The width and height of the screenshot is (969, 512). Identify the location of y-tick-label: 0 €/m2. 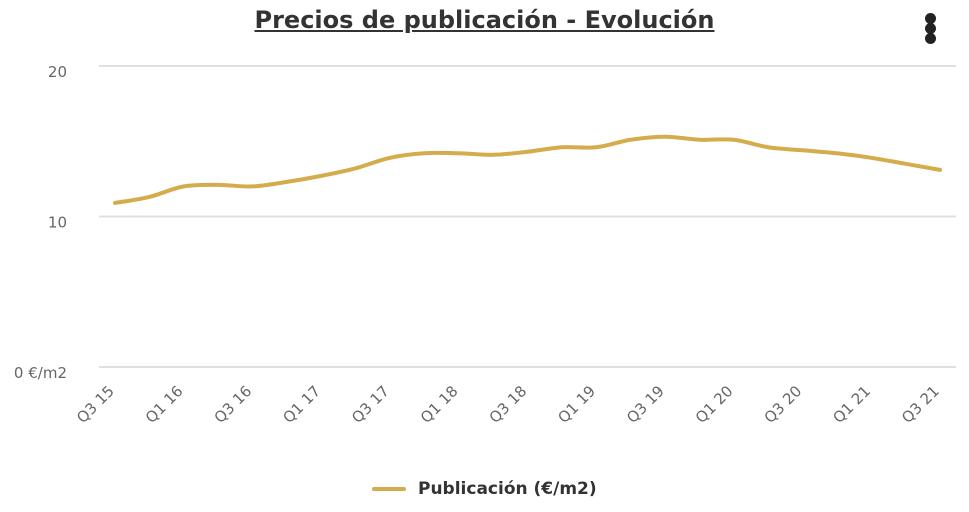
(40, 373).